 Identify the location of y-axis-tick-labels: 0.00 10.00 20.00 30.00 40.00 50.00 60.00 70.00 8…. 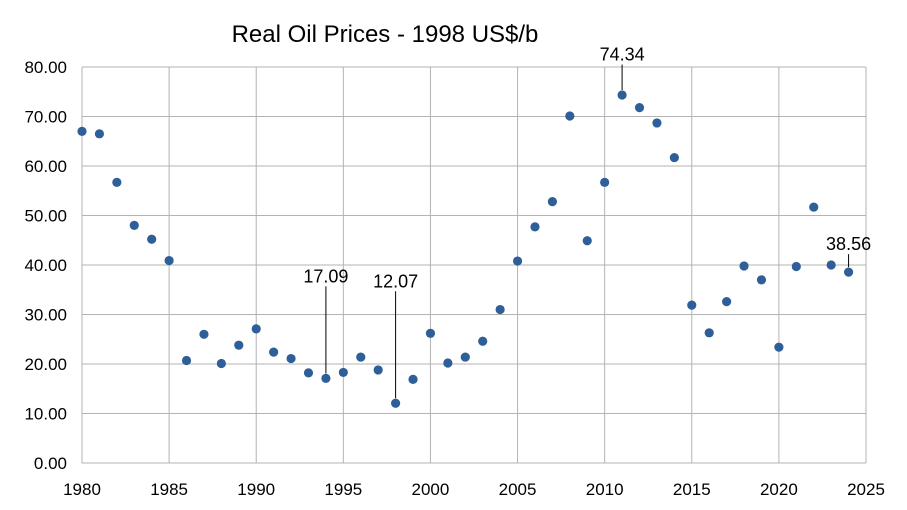
(45, 265).